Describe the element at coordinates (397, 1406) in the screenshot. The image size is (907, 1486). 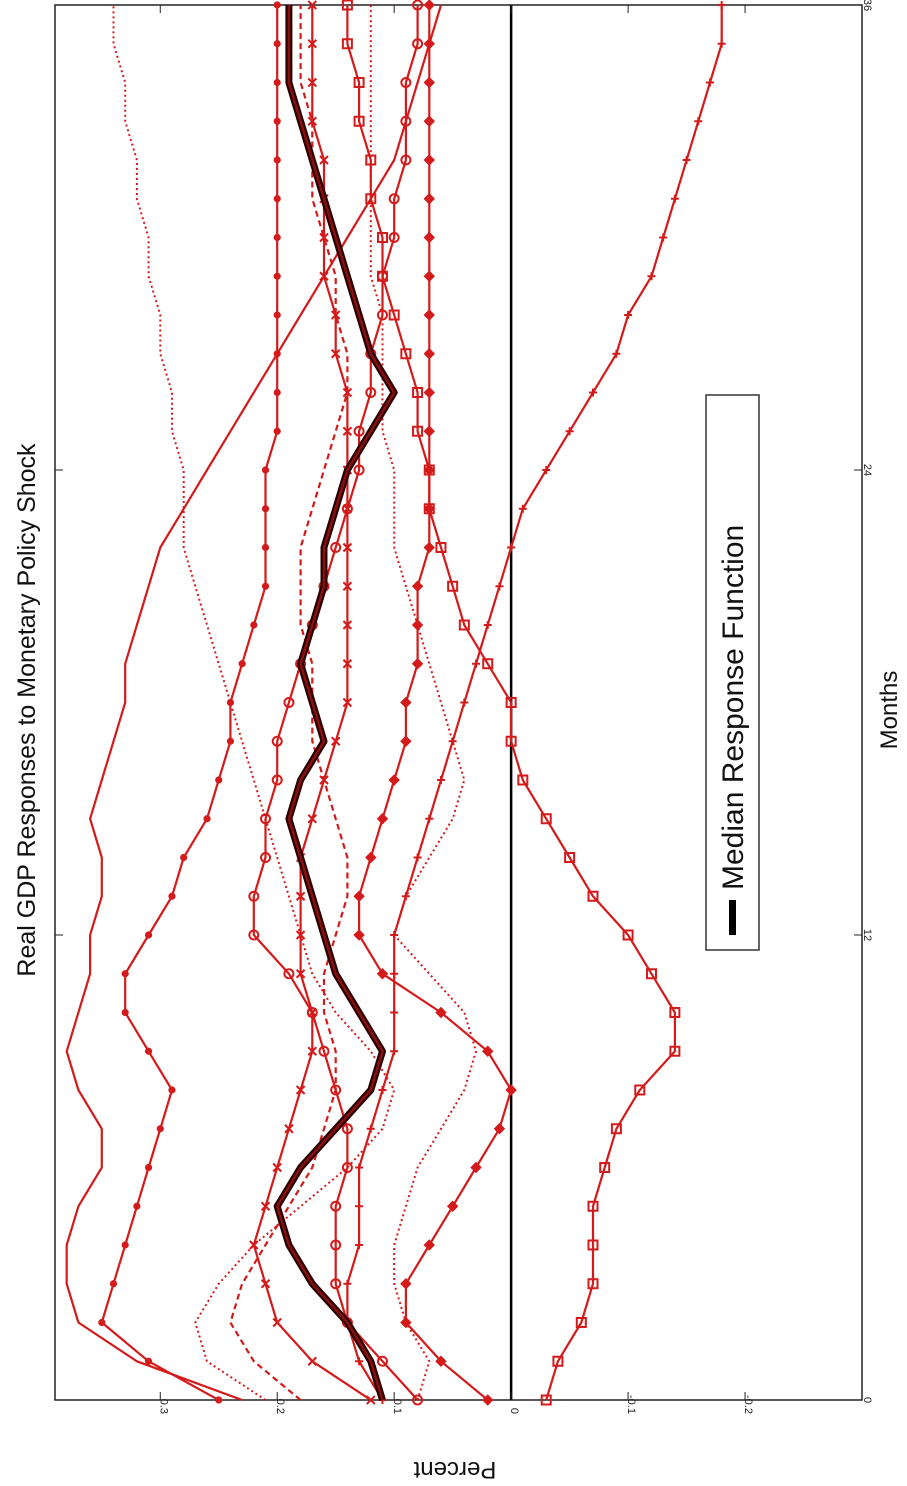
I see `y-tick-label: 0.1` at that location.